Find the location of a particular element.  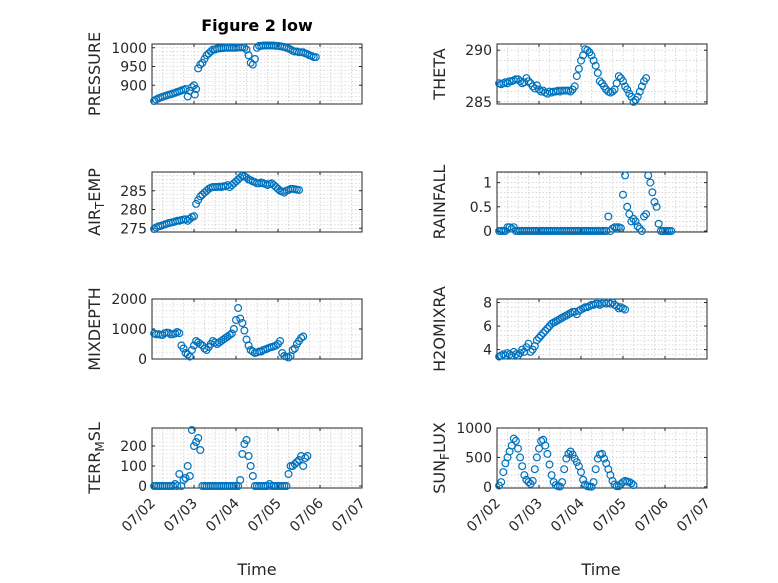

x-tick-label: 07/02 is located at coordinates (484, 516).